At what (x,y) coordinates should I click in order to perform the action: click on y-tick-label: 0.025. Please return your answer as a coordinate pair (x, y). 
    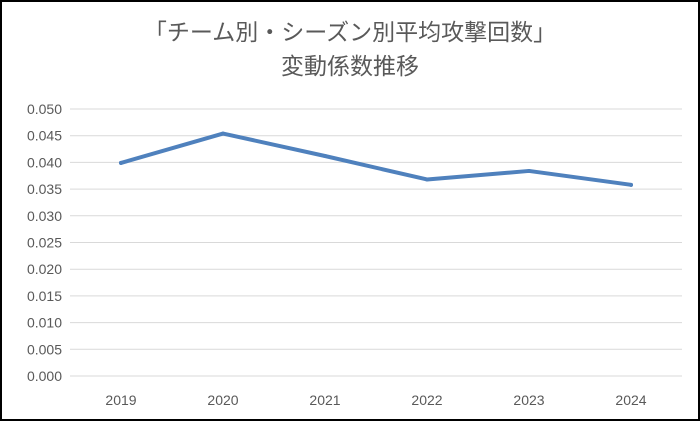
    Looking at the image, I should click on (44, 243).